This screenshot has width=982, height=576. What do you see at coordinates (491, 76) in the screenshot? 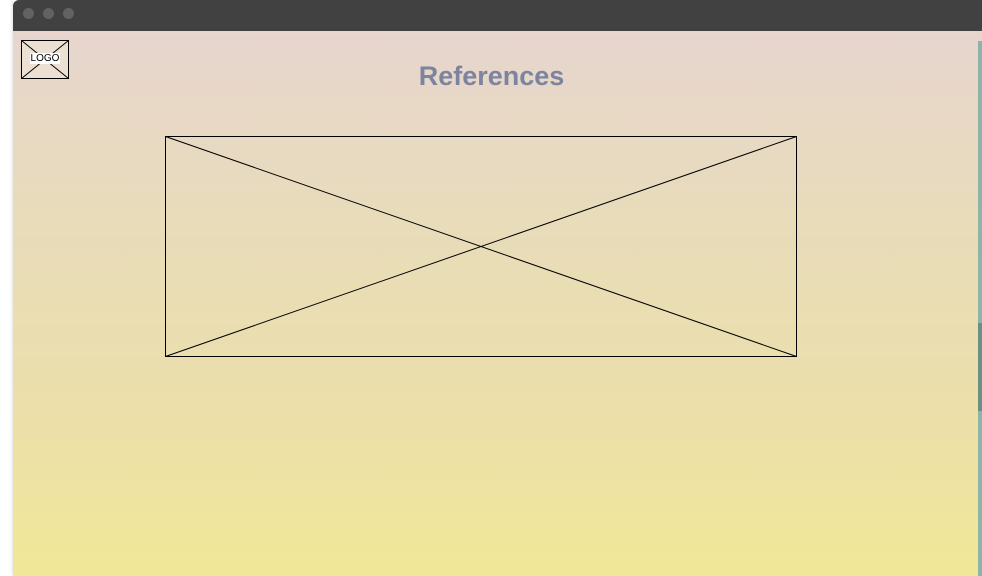
I see `page-title: References` at bounding box center [491, 76].